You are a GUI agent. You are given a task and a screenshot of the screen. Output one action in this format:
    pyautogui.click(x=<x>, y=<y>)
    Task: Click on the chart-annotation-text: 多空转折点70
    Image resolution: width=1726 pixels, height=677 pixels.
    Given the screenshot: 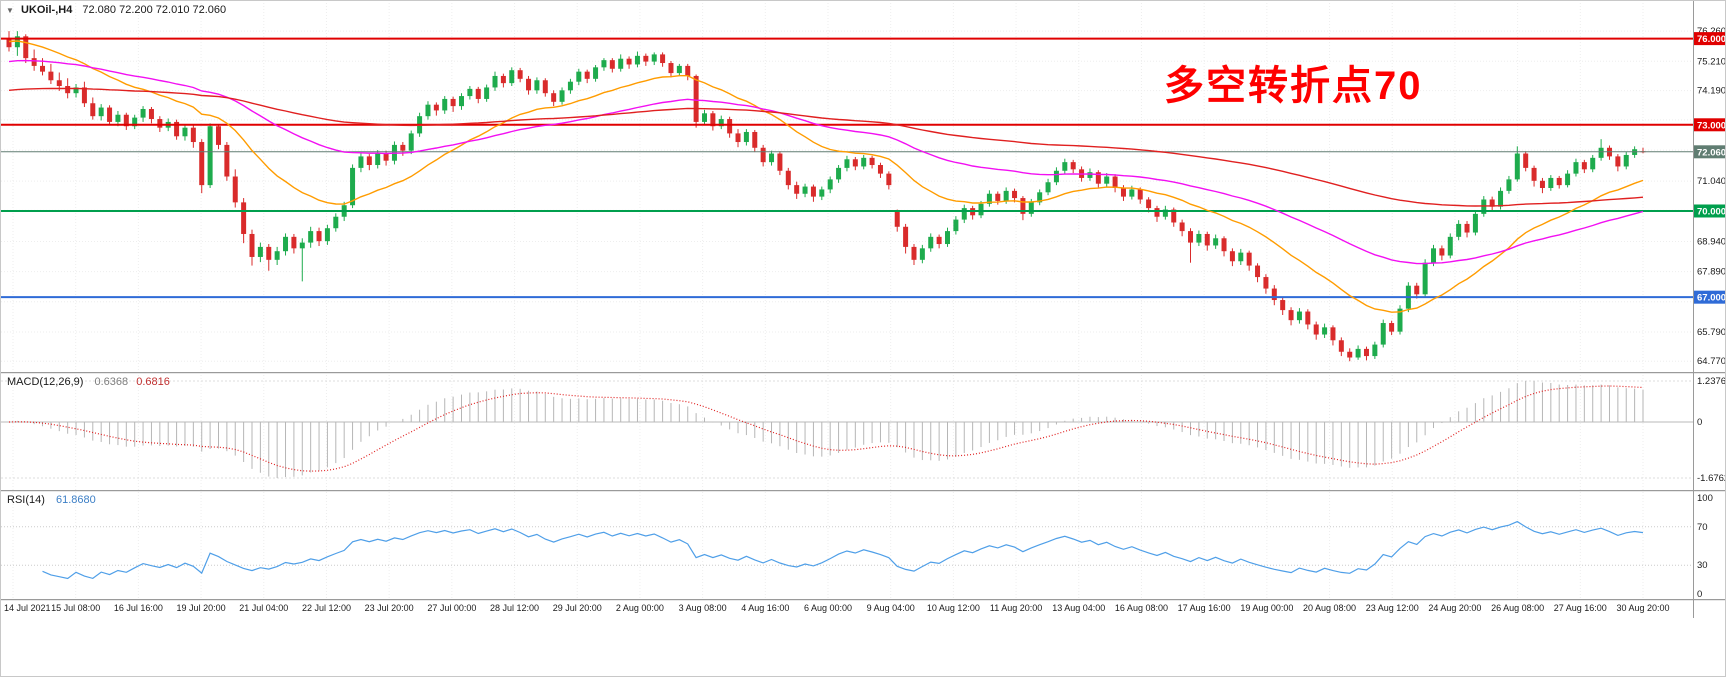 What is the action you would take?
    pyautogui.click(x=1293, y=86)
    